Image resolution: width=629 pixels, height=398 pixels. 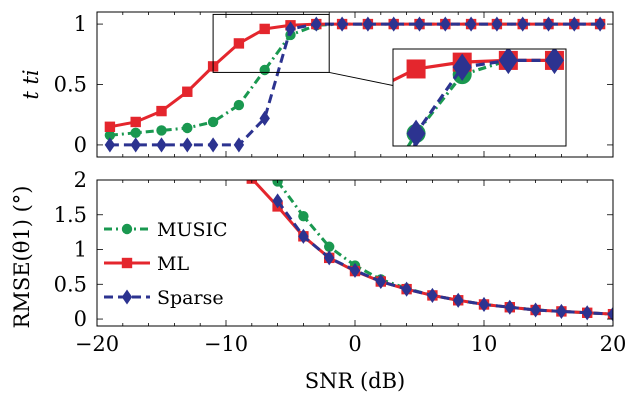 What do you see at coordinates (354, 344) in the screenshot?
I see `bottom-x-tick-label: 0` at bounding box center [354, 344].